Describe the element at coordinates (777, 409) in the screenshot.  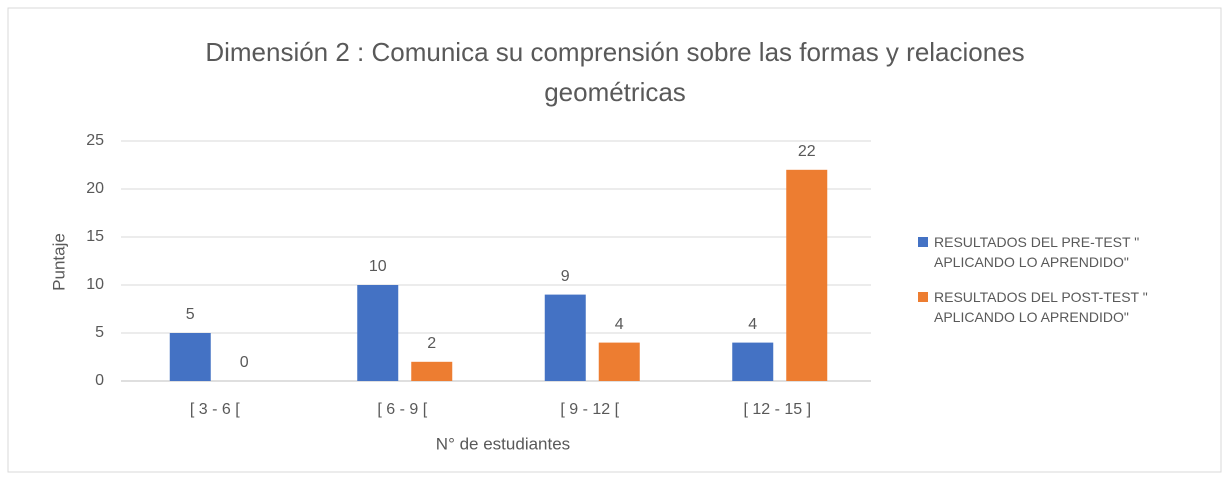
I see `x-tick-label: [ 12 - 15 ]` at that location.